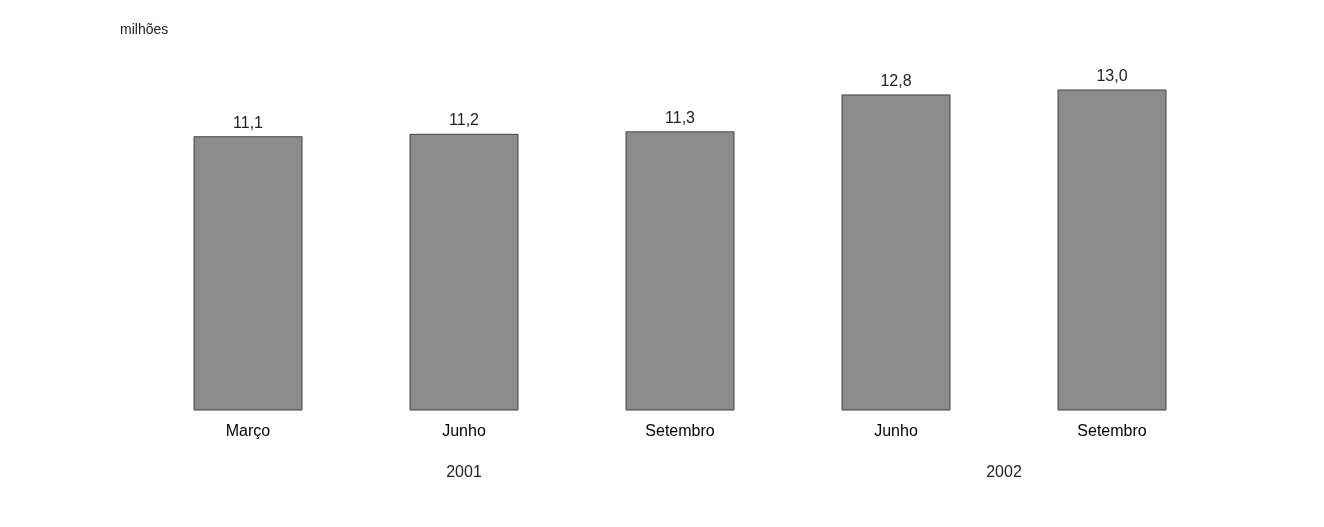 This screenshot has height=527, width=1324. Describe the element at coordinates (144, 29) in the screenshot. I see `text: milhões` at that location.